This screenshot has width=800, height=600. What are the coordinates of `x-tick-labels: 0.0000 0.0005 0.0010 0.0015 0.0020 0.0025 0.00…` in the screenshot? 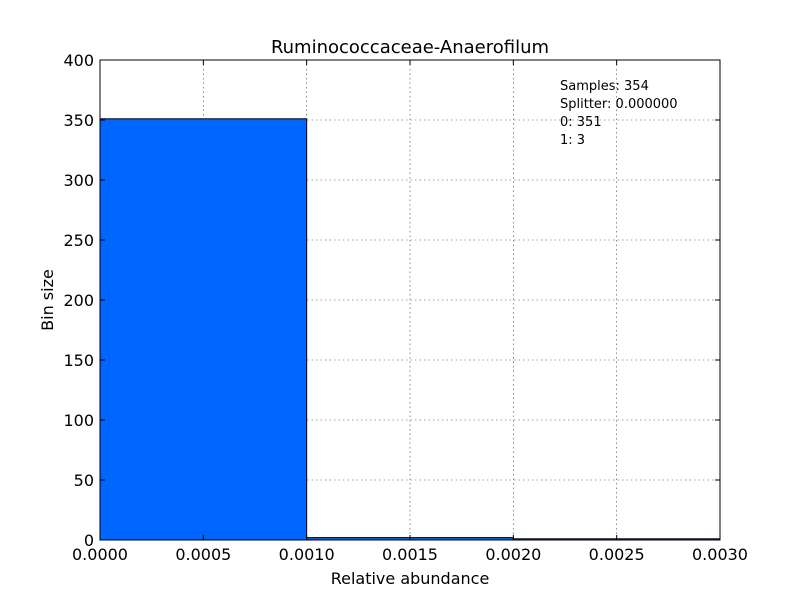 It's located at (410, 554).